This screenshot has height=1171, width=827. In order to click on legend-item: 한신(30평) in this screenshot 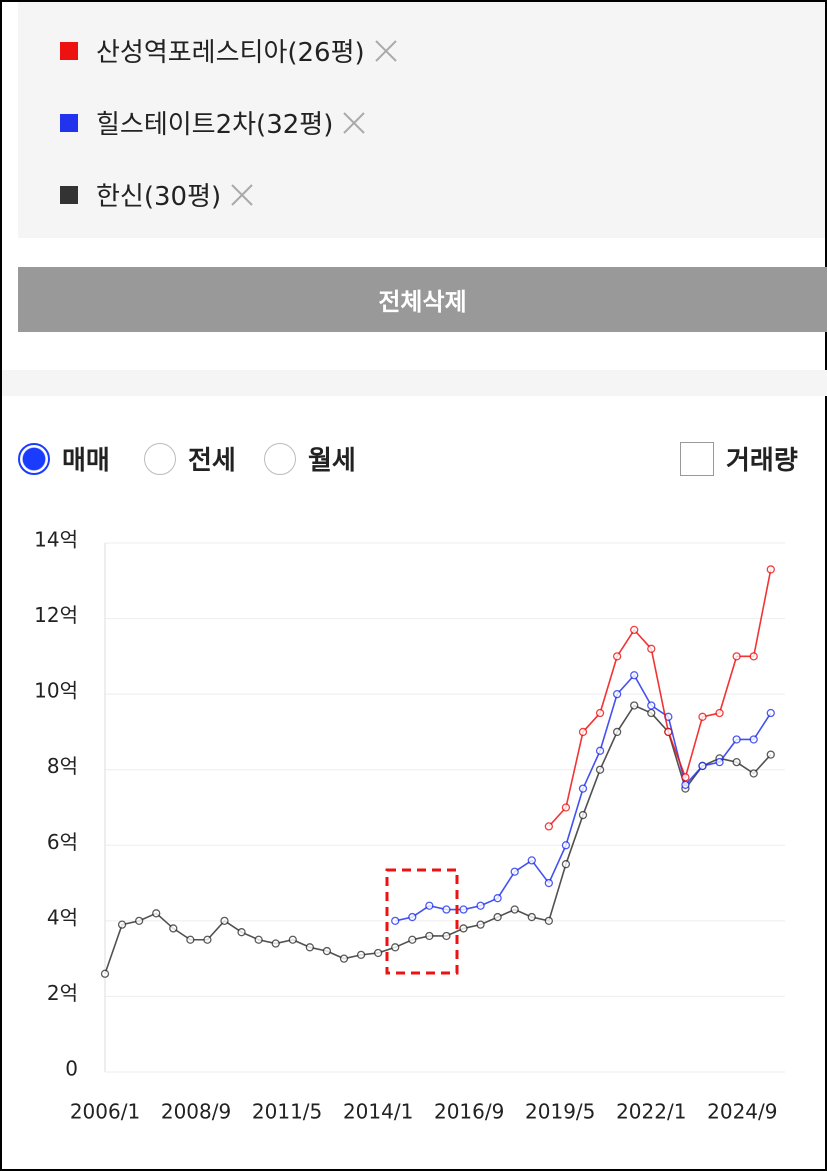, I will do `click(157, 194)`.